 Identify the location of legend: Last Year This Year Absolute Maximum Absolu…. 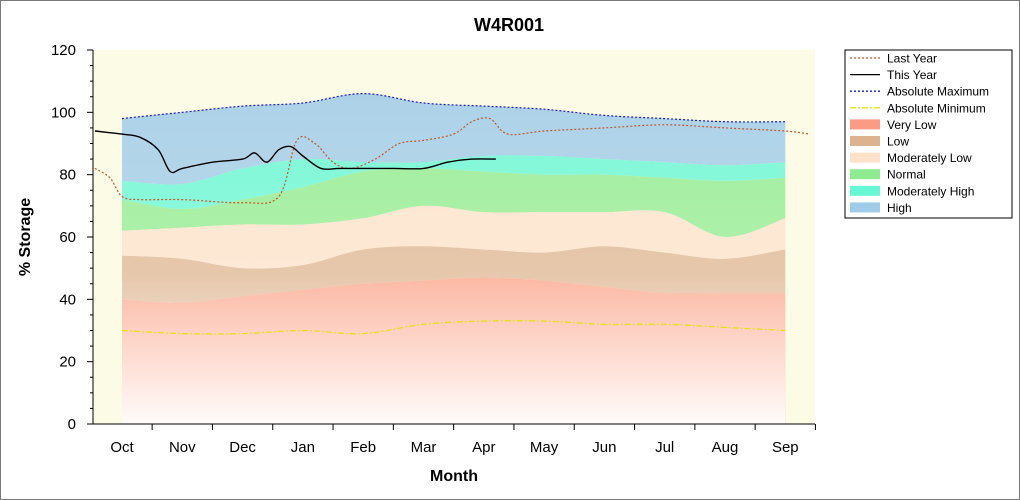
(928, 134).